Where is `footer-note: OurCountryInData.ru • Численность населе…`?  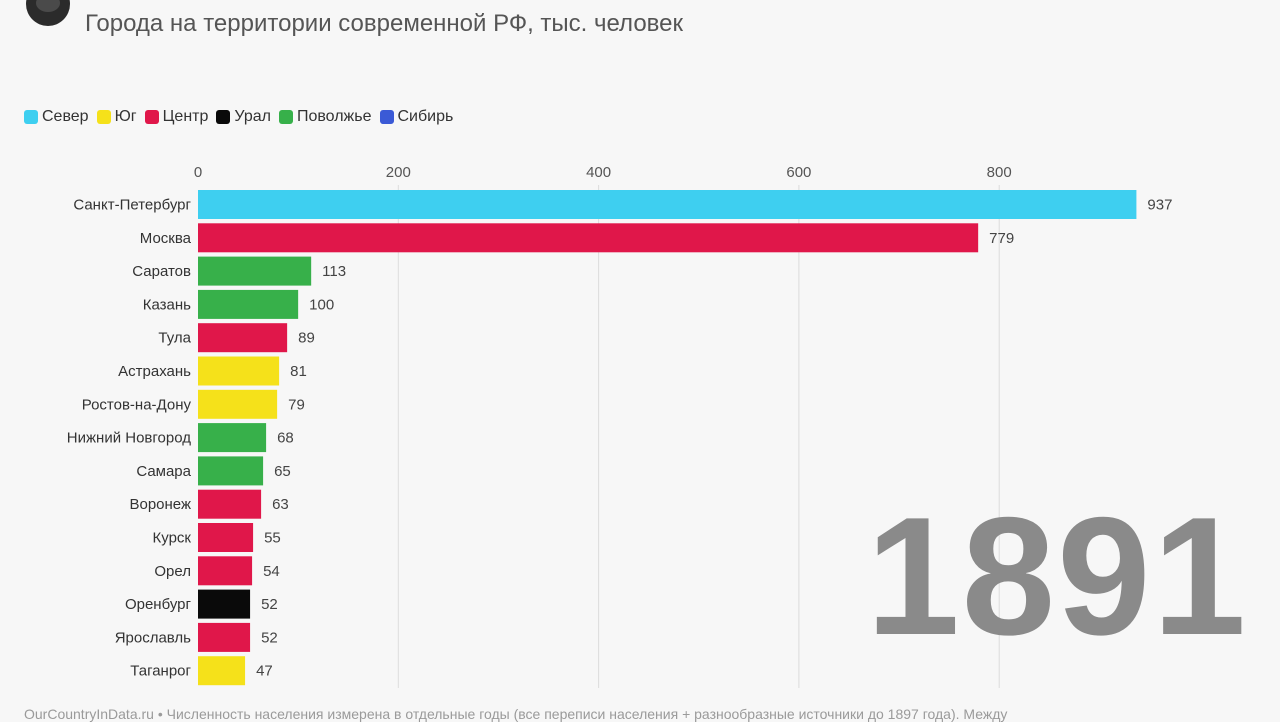
footer-note: OurCountryInData.ru • Численность населе… is located at coordinates (516, 714).